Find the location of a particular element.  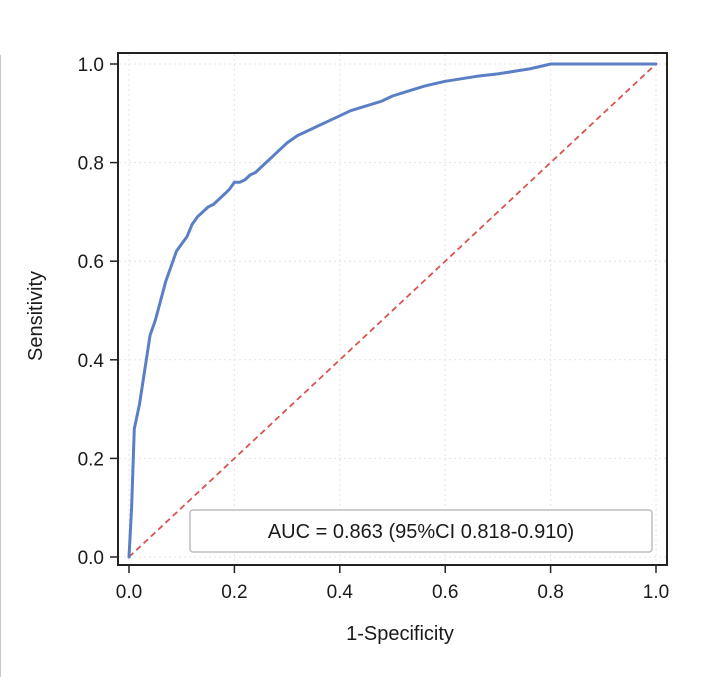

auc-legend: AUC = 0.863 (95%CI 0.818-0.910) is located at coordinates (421, 531).